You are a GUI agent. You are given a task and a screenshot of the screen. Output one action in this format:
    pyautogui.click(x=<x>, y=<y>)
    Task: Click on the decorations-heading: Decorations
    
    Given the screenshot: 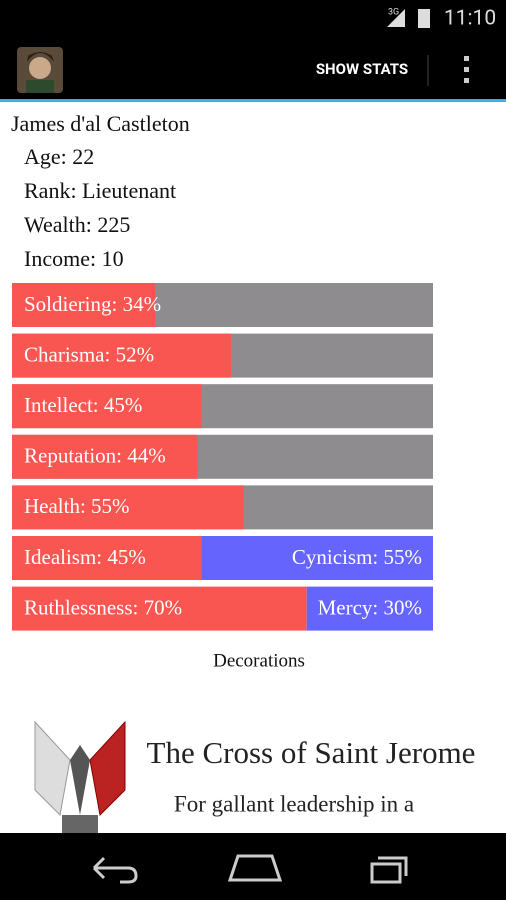 What is the action you would take?
    pyautogui.click(x=259, y=660)
    